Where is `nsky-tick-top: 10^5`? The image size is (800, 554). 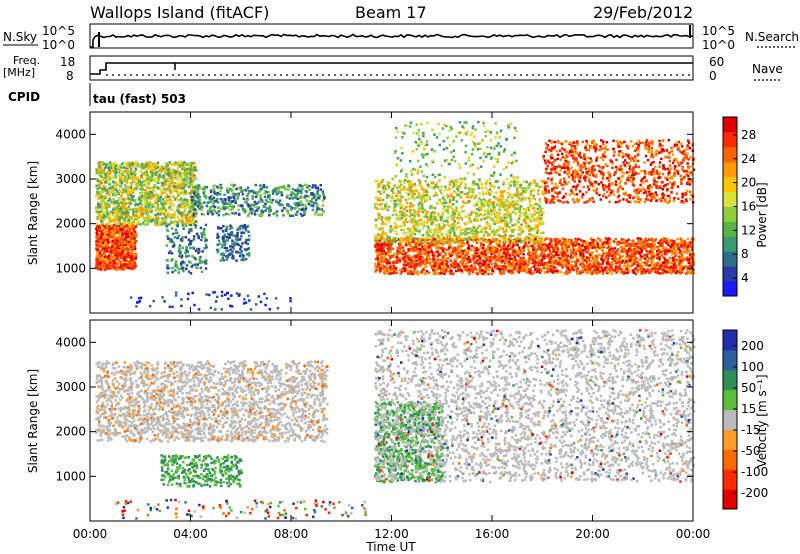 nsky-tick-top: 10^5 is located at coordinates (58, 31).